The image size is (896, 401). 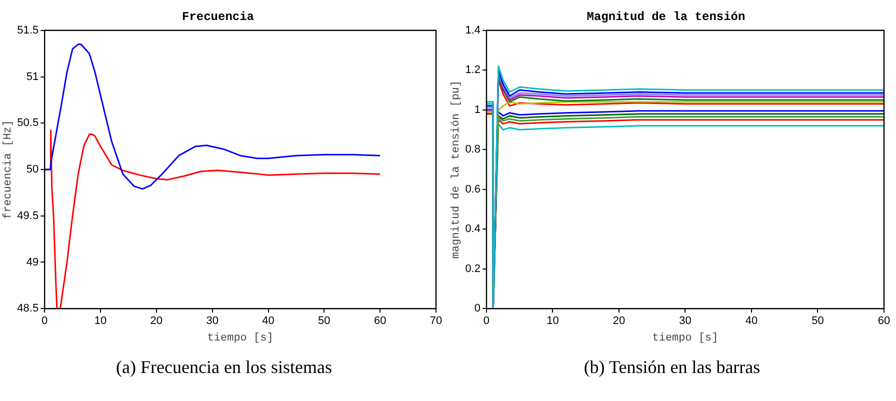 What do you see at coordinates (666, 17) in the screenshot?
I see `chart-title: Magnitud de la tensión` at bounding box center [666, 17].